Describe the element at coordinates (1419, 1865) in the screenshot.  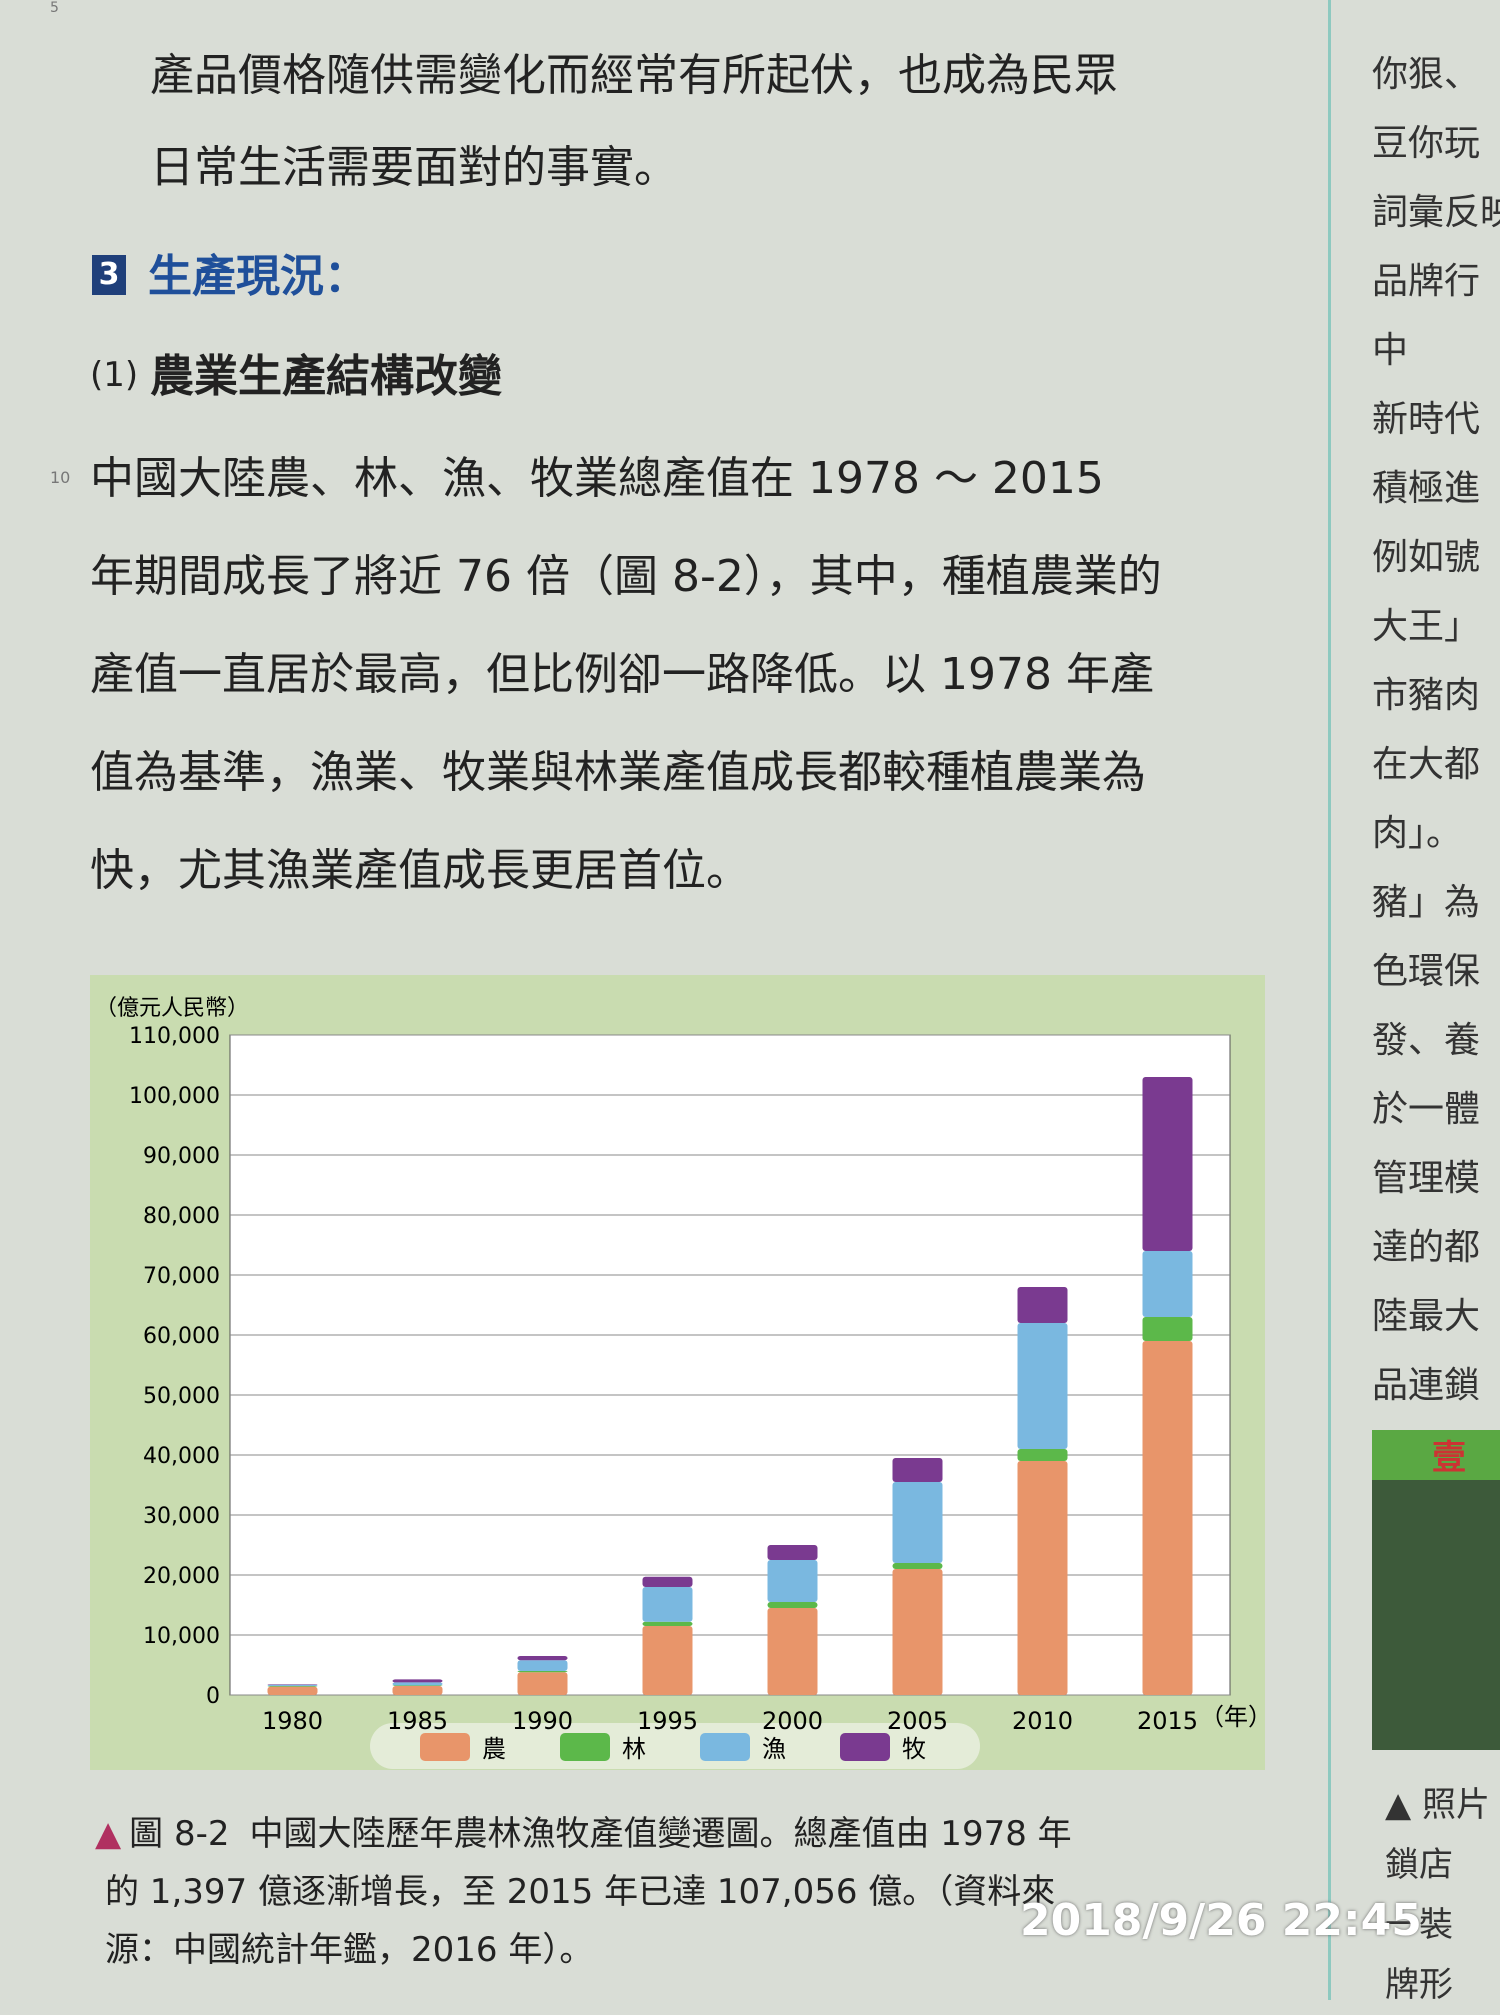
I see `side-caption-line: 鎖店` at that location.